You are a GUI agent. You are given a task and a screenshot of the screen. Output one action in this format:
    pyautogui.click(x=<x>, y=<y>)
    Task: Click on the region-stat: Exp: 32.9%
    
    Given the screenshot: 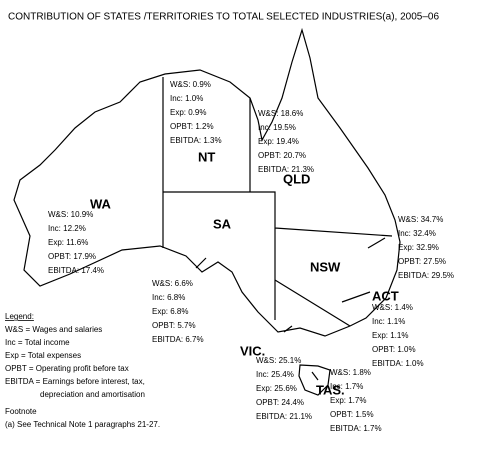 What is the action you would take?
    pyautogui.click(x=418, y=247)
    